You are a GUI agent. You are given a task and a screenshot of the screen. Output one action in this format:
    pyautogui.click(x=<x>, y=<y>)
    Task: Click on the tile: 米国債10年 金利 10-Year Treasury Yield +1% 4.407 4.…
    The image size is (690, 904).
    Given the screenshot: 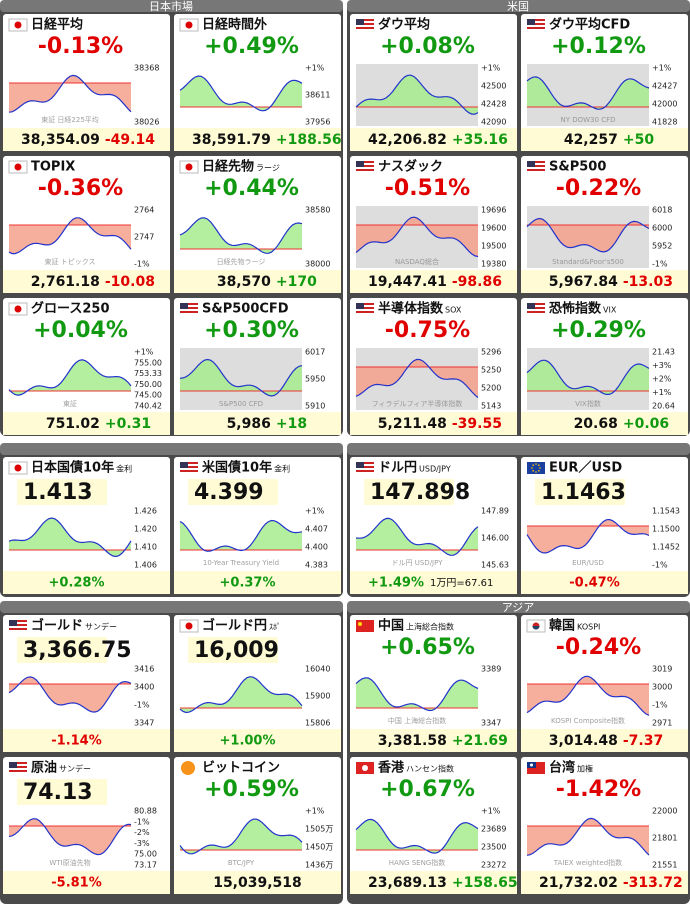 What is the action you would take?
    pyautogui.click(x=257, y=525)
    